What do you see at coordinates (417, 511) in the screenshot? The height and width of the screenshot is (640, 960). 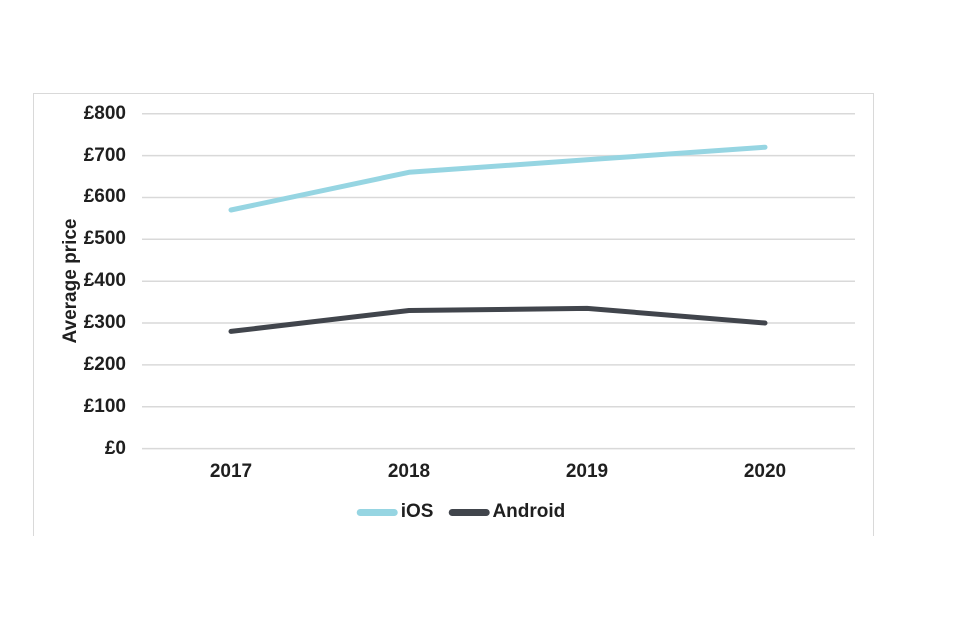 I see `legend-label: iOS` at bounding box center [417, 511].